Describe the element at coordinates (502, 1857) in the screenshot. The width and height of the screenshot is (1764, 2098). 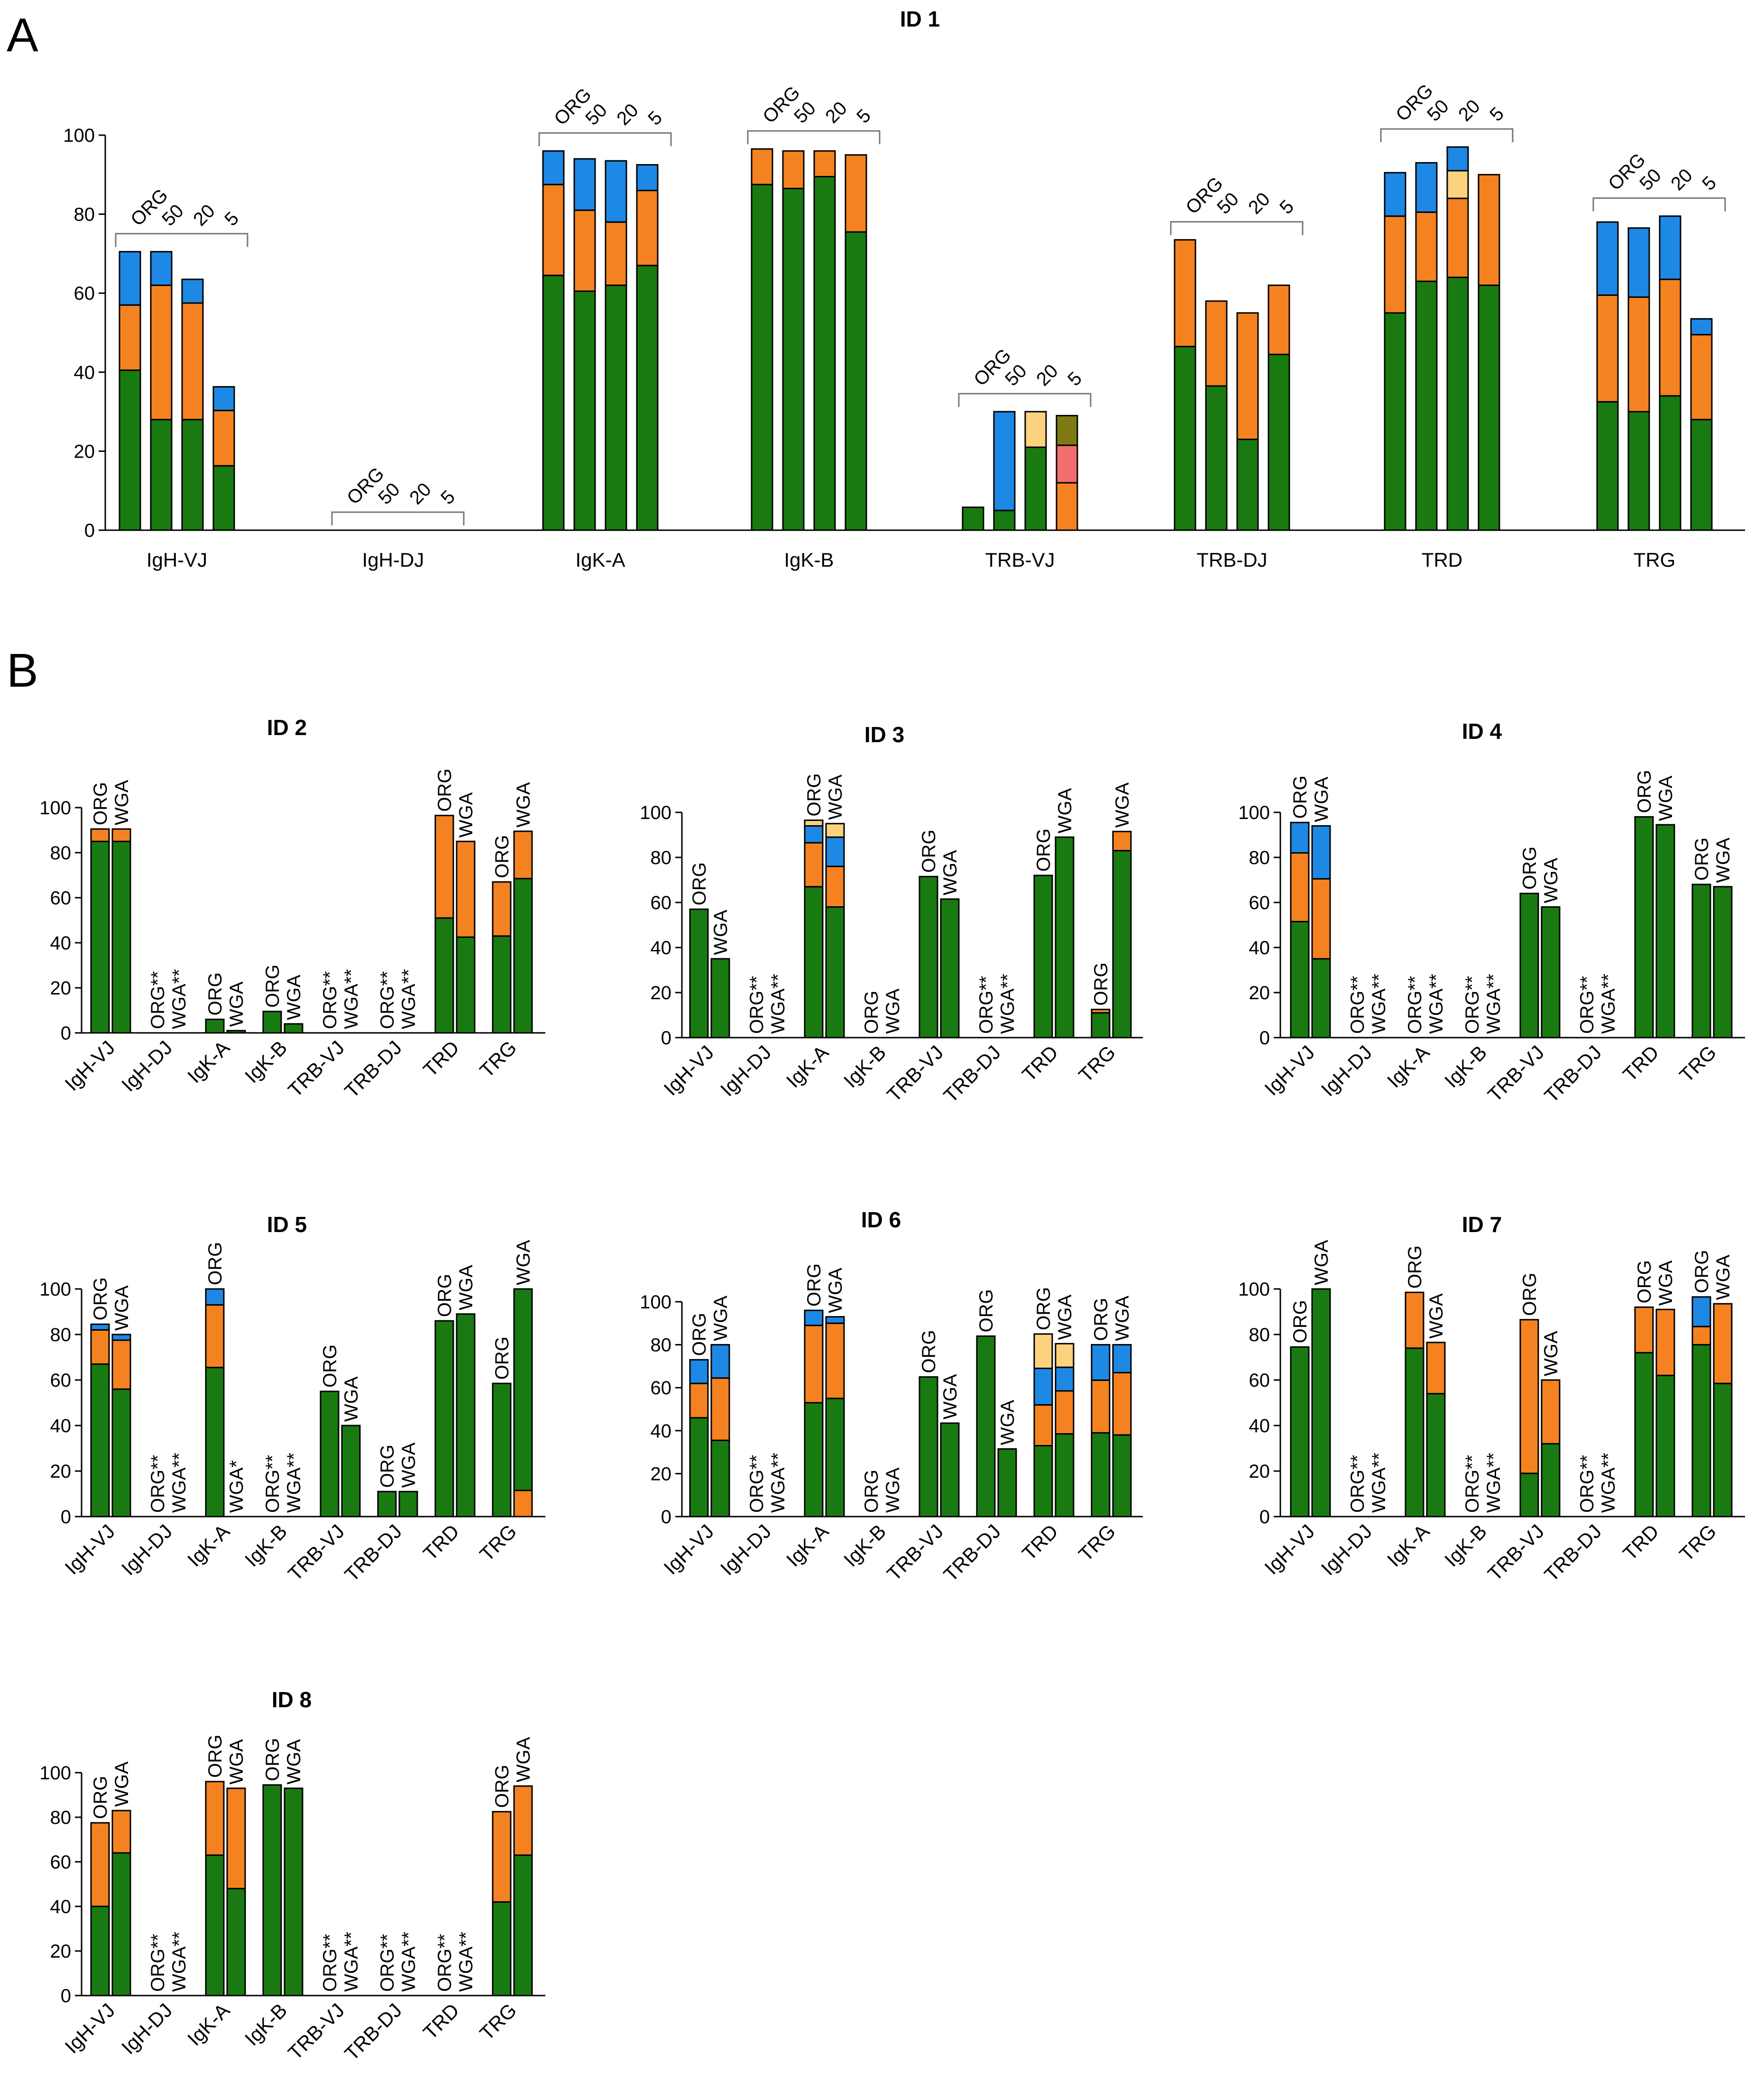
I see `bar-trg-0-seg-1-orange` at that location.